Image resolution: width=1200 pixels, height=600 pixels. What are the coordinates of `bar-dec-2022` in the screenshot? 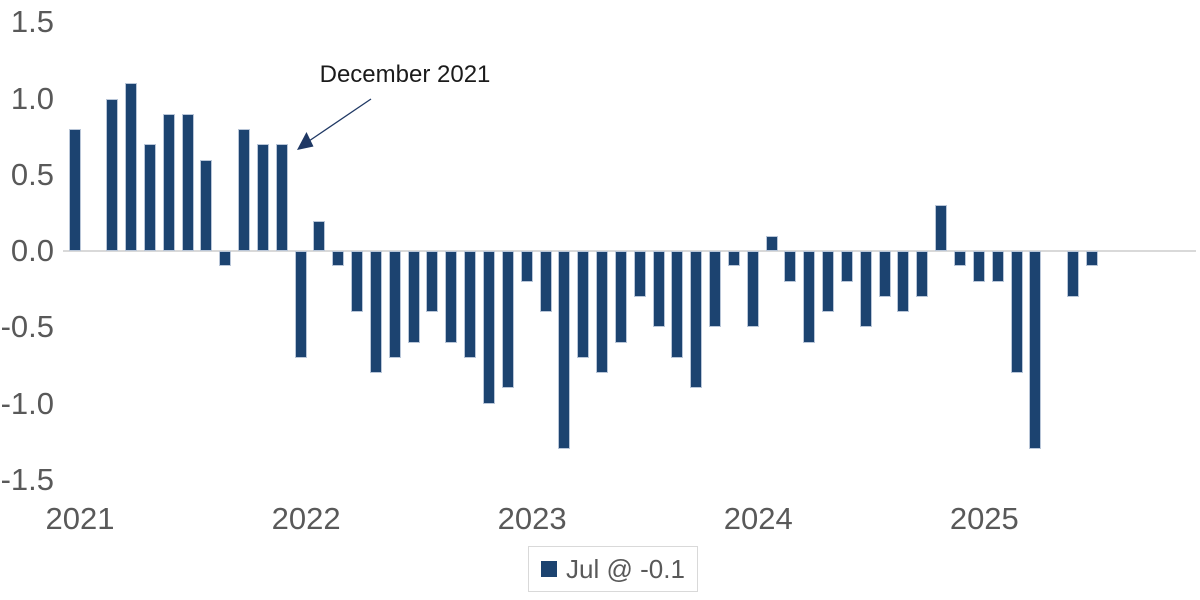 It's located at (507, 320).